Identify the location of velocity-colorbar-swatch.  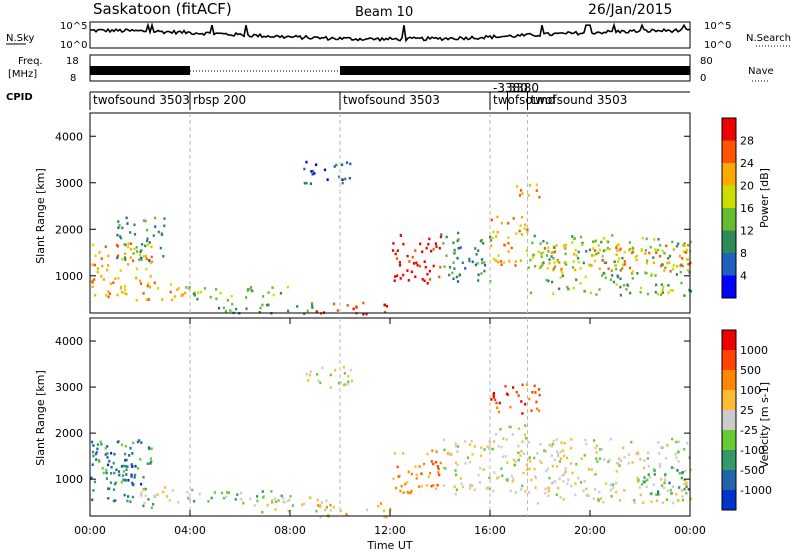
(729, 400).